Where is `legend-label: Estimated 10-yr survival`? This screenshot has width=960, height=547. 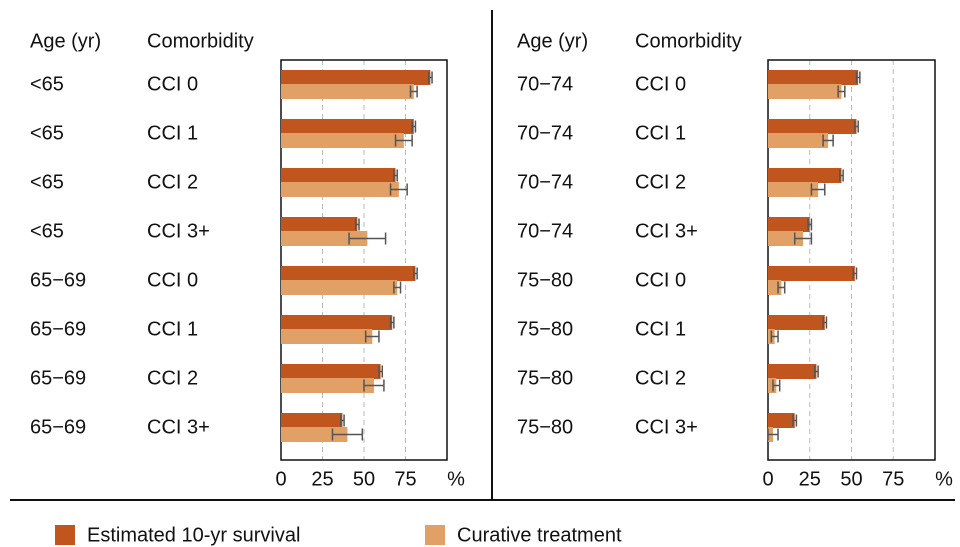 legend-label: Estimated 10-yr survival is located at coordinates (193, 535).